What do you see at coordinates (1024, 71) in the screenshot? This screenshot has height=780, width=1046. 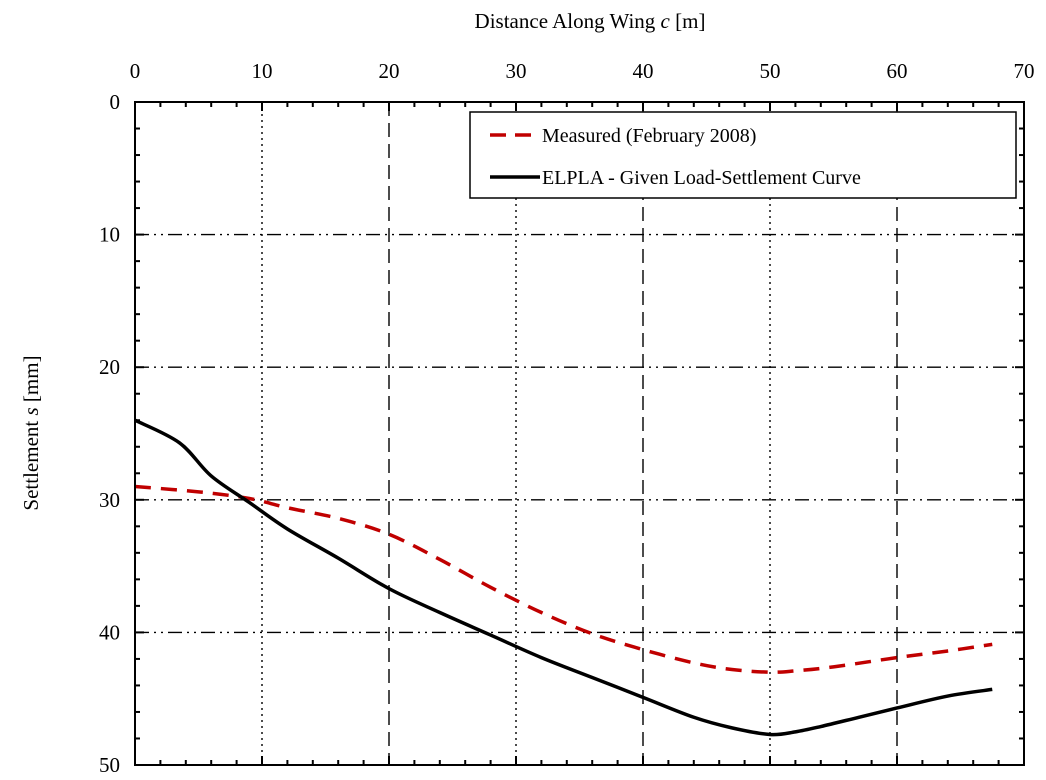 I see `x-tick-label: 70` at bounding box center [1024, 71].